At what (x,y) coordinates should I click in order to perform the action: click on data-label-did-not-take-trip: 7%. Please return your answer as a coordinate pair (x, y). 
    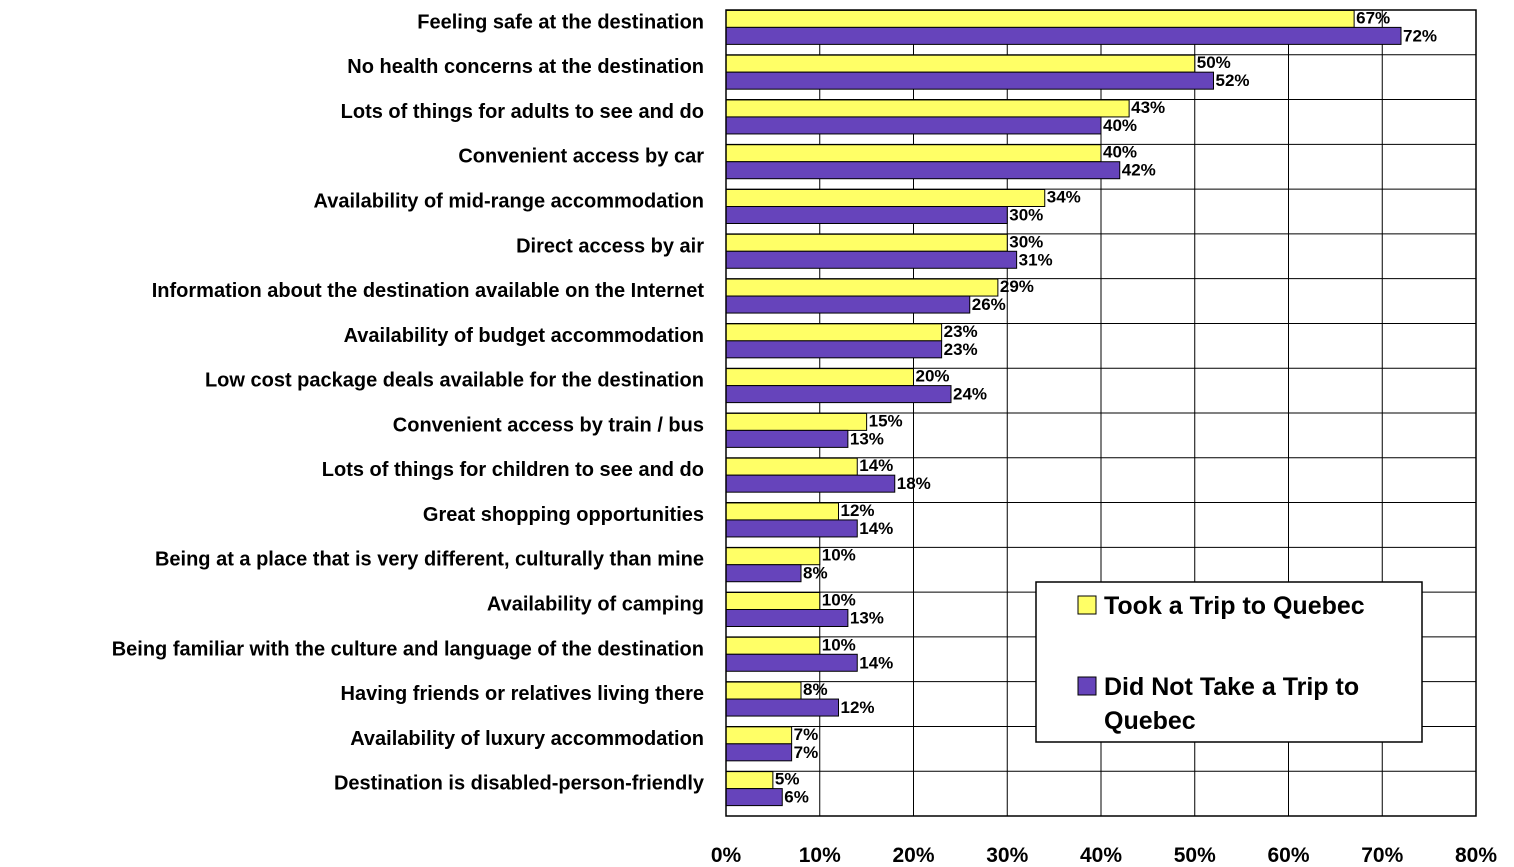
    Looking at the image, I should click on (806, 752).